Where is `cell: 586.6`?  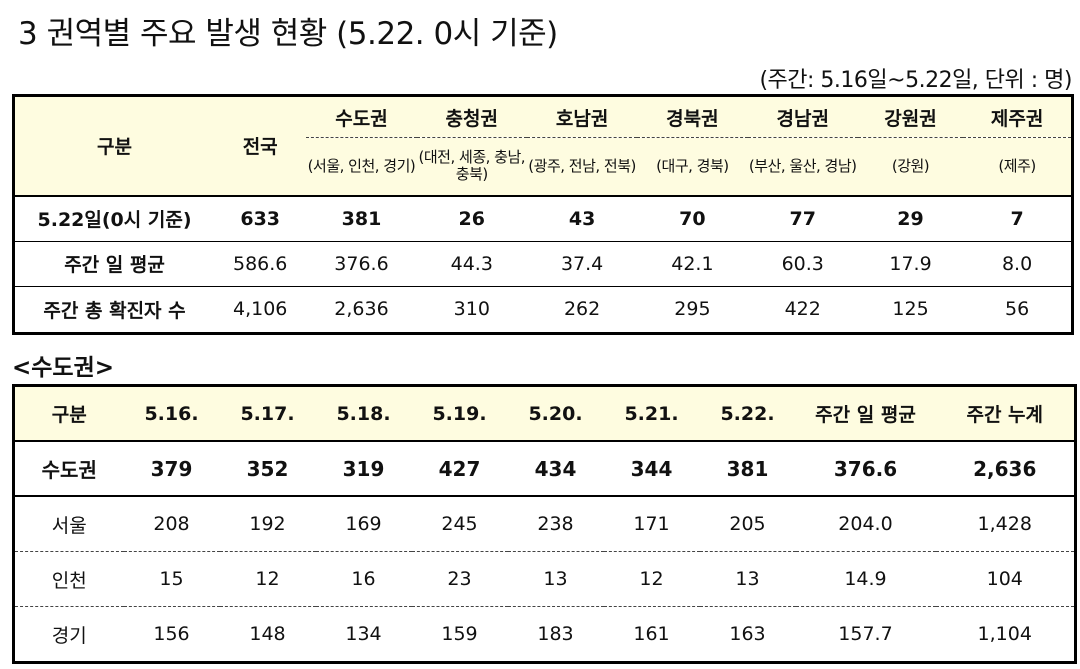
cell: 586.6 is located at coordinates (260, 264).